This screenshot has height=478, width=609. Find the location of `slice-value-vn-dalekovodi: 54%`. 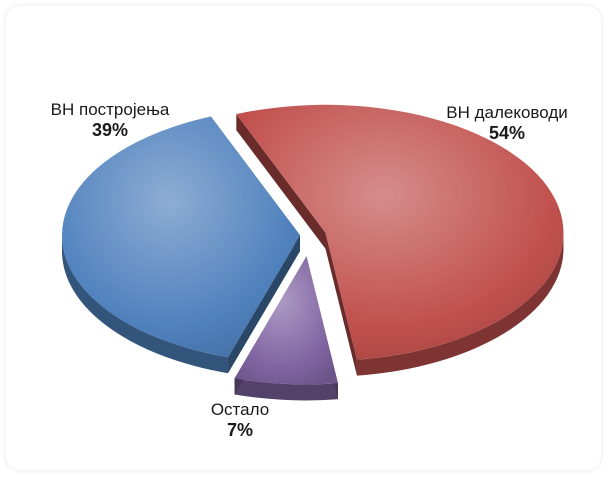

slice-value-vn-dalekovodi: 54% is located at coordinates (507, 133).